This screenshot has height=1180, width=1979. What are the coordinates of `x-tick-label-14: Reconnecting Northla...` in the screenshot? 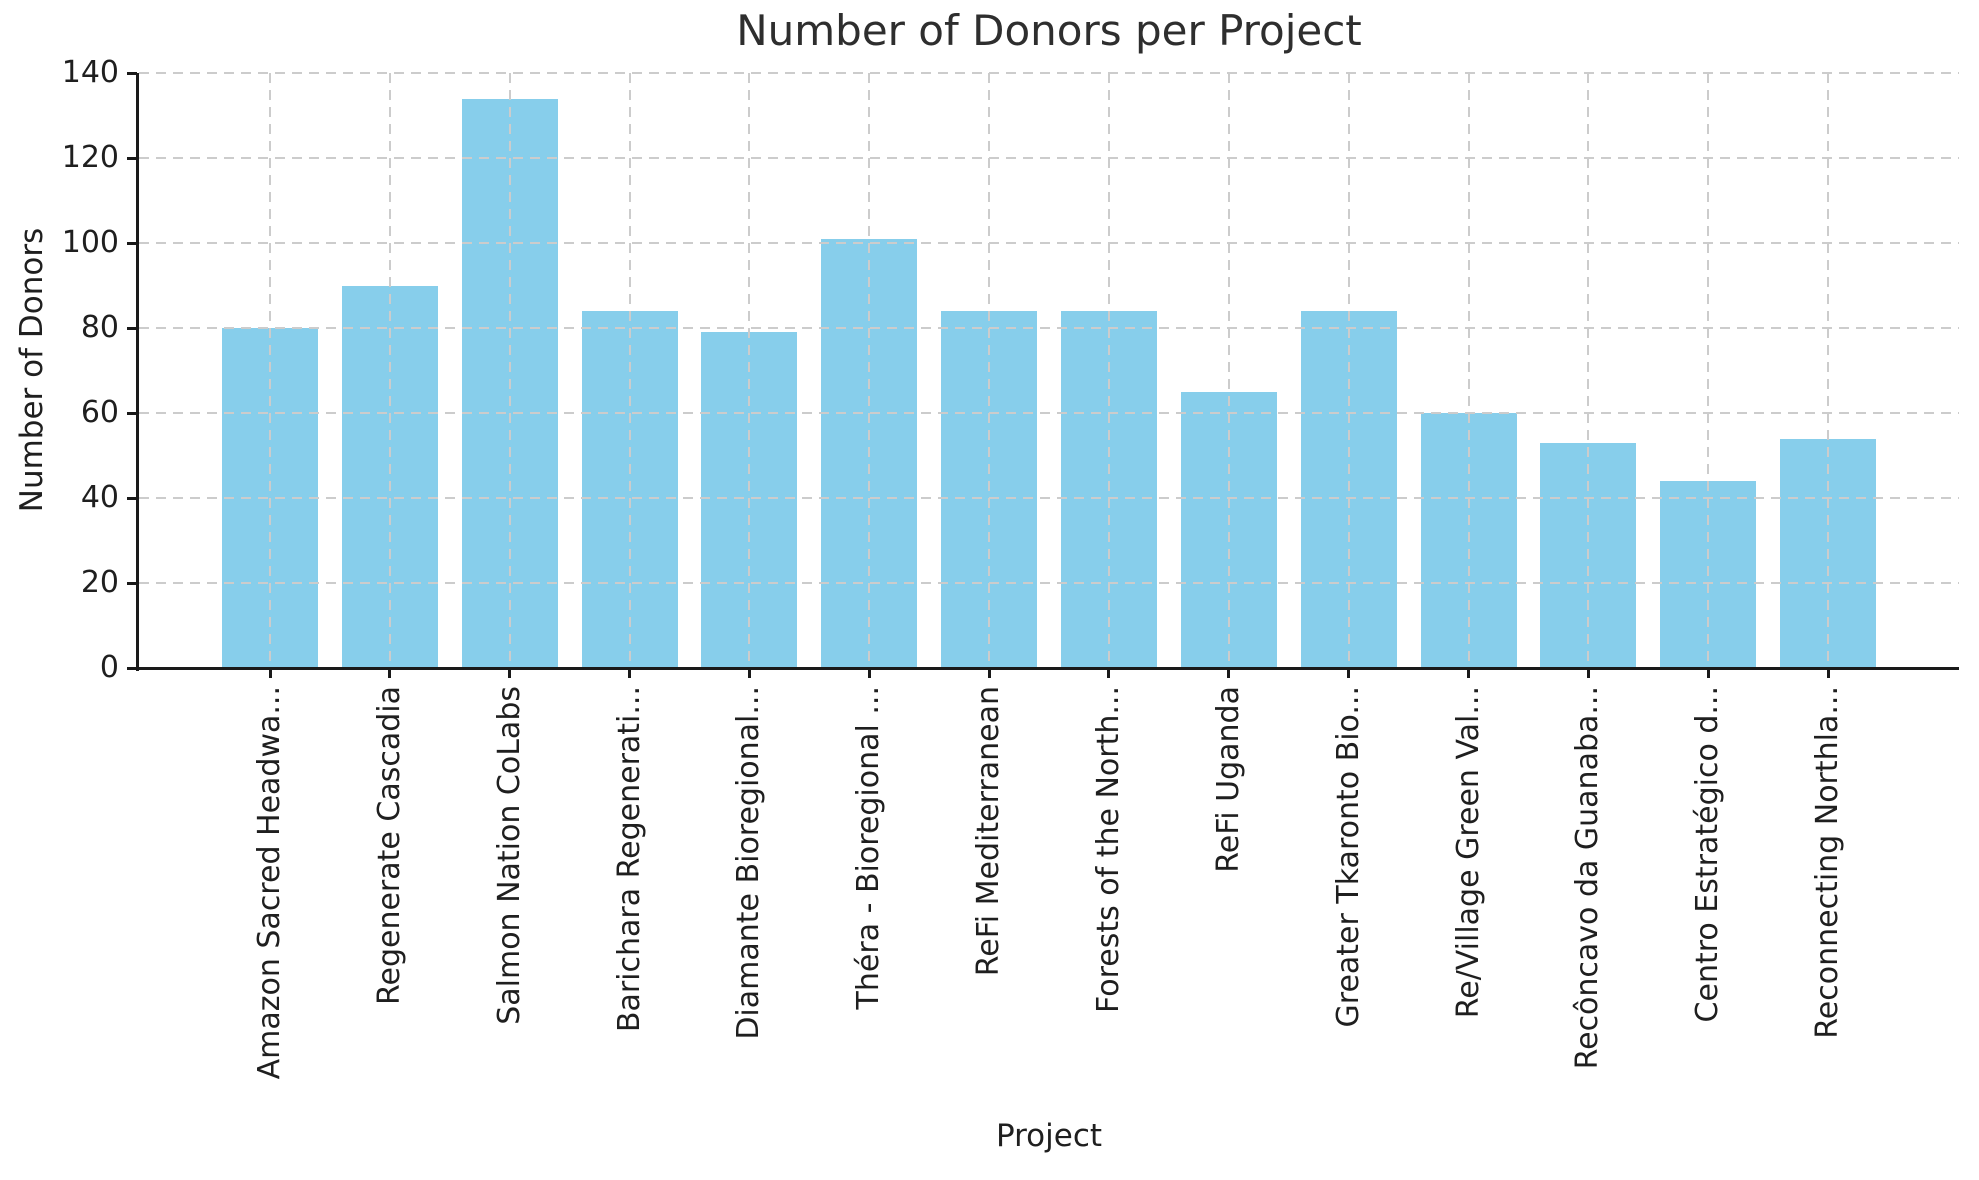 It's located at (1827, 862).